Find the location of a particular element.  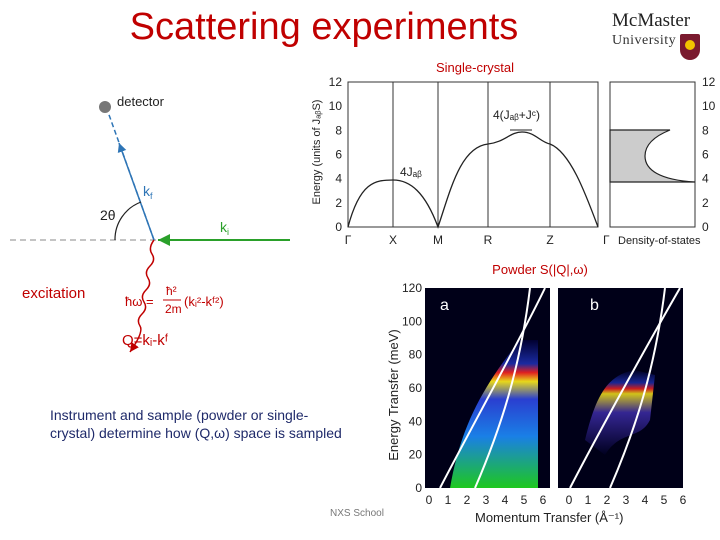

dos-y-tick: 12 is located at coordinates (709, 82).